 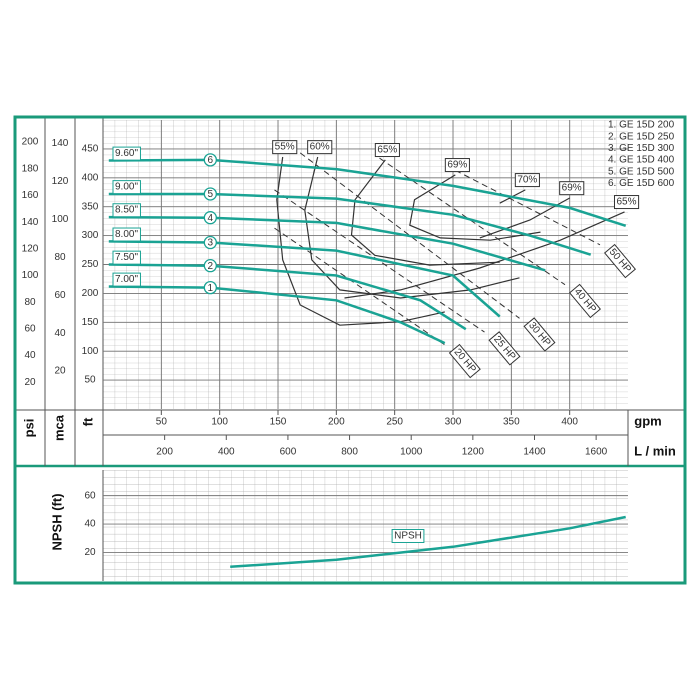 What do you see at coordinates (30, 382) in the screenshot?
I see `y3-tick-label: 20` at bounding box center [30, 382].